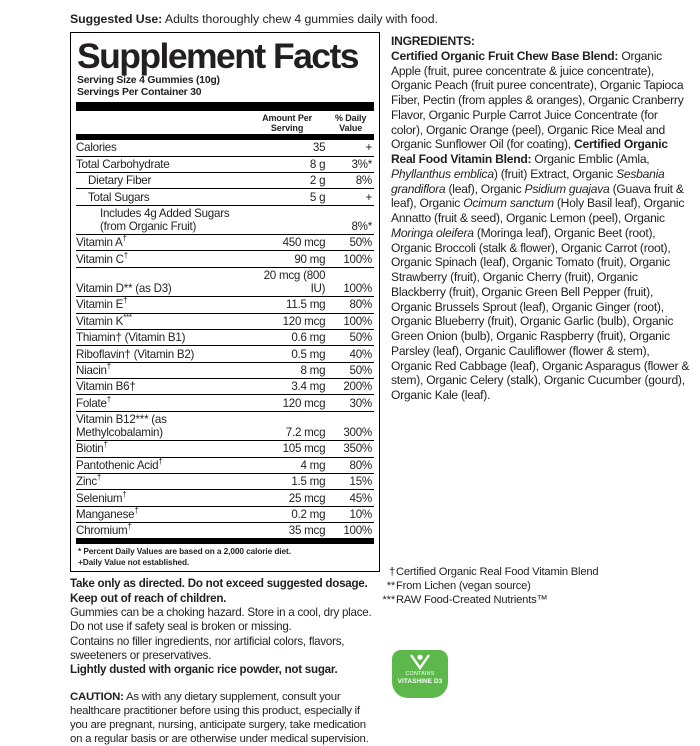  Describe the element at coordinates (289, 164) in the screenshot. I see `nutrient-amount: 8 g` at that location.